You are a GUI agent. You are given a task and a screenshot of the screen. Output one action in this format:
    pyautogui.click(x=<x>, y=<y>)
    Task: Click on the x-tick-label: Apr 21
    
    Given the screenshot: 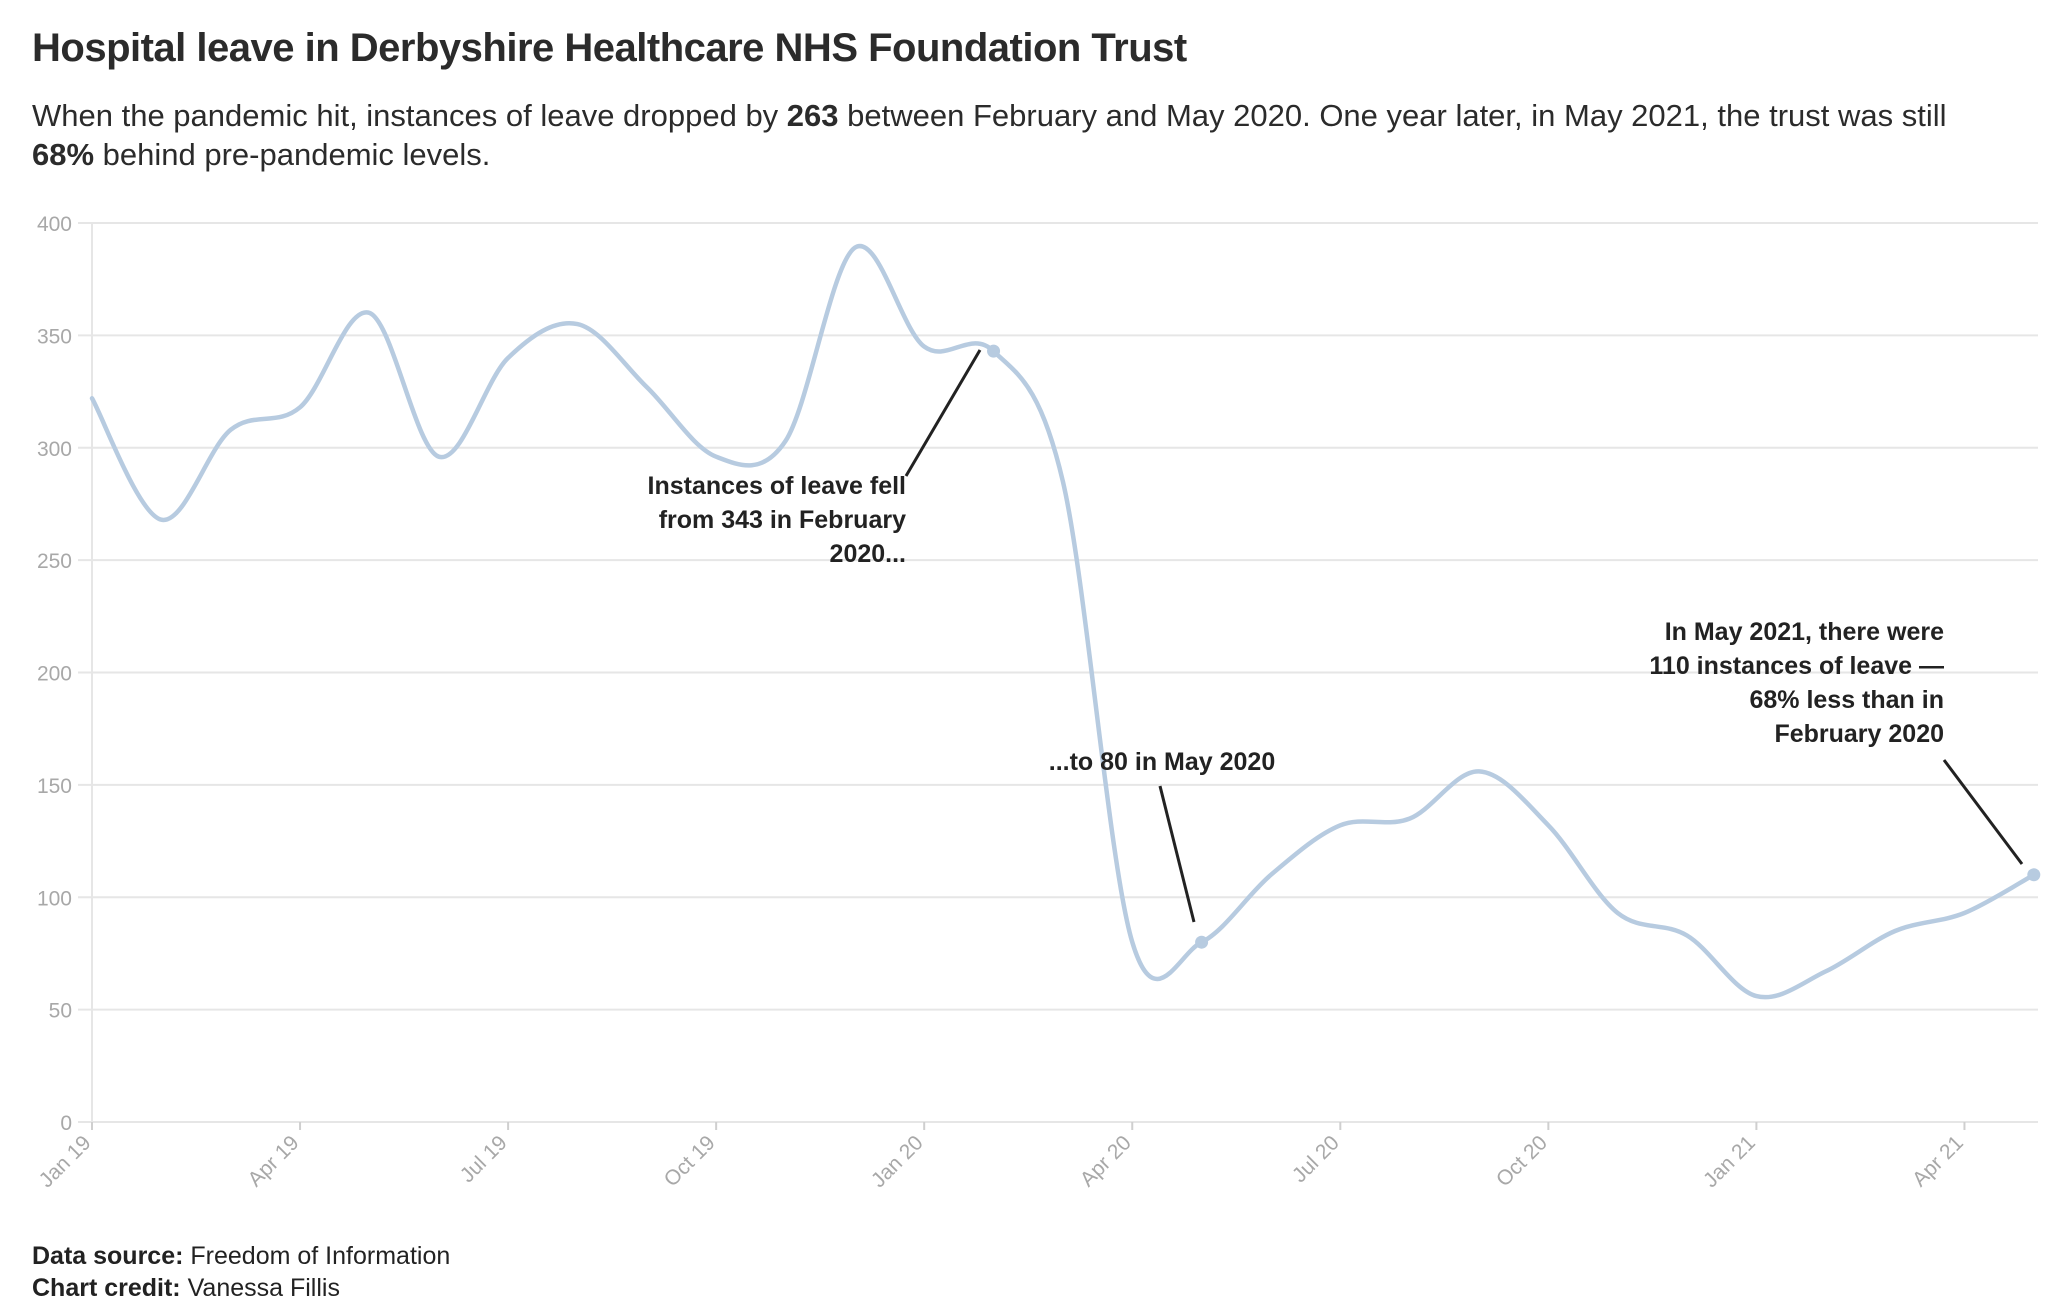 What is the action you would take?
    pyautogui.click(x=1938, y=1161)
    